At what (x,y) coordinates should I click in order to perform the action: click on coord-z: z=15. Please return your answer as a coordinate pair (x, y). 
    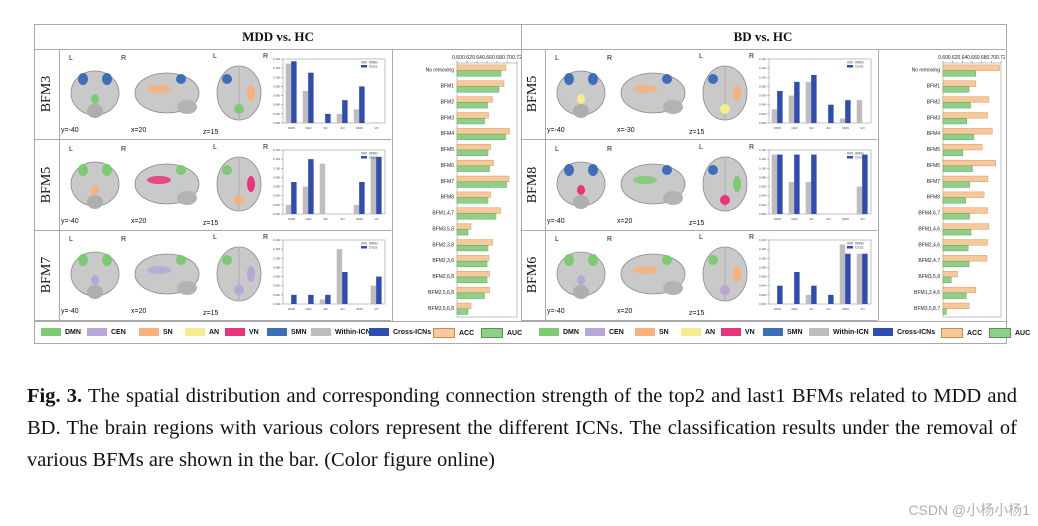
    Looking at the image, I should click on (697, 132).